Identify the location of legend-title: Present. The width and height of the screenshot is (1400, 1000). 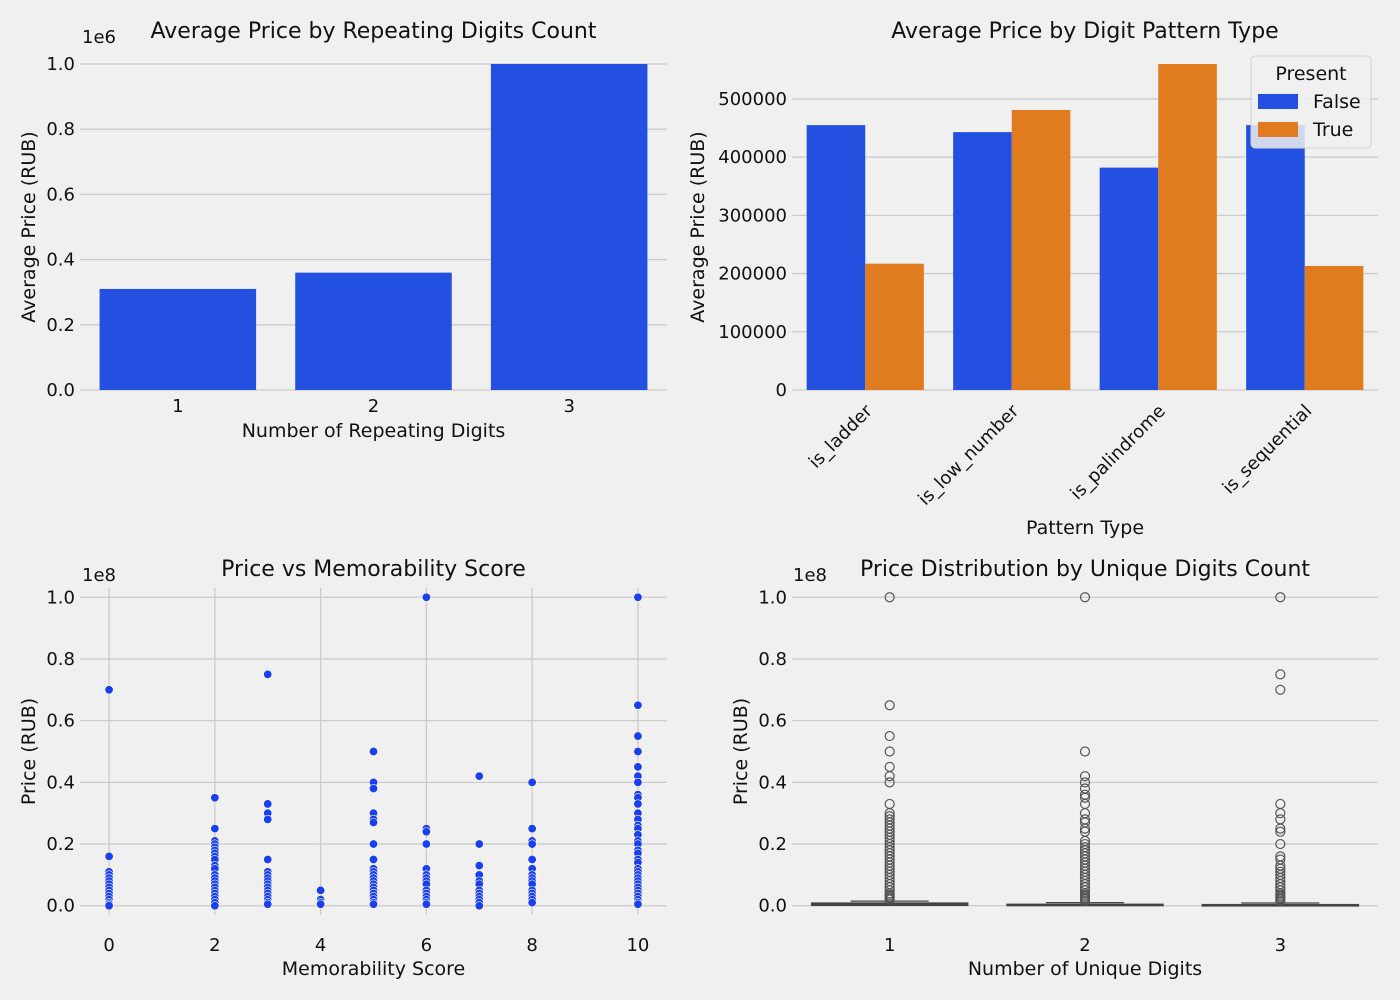
(1310, 74).